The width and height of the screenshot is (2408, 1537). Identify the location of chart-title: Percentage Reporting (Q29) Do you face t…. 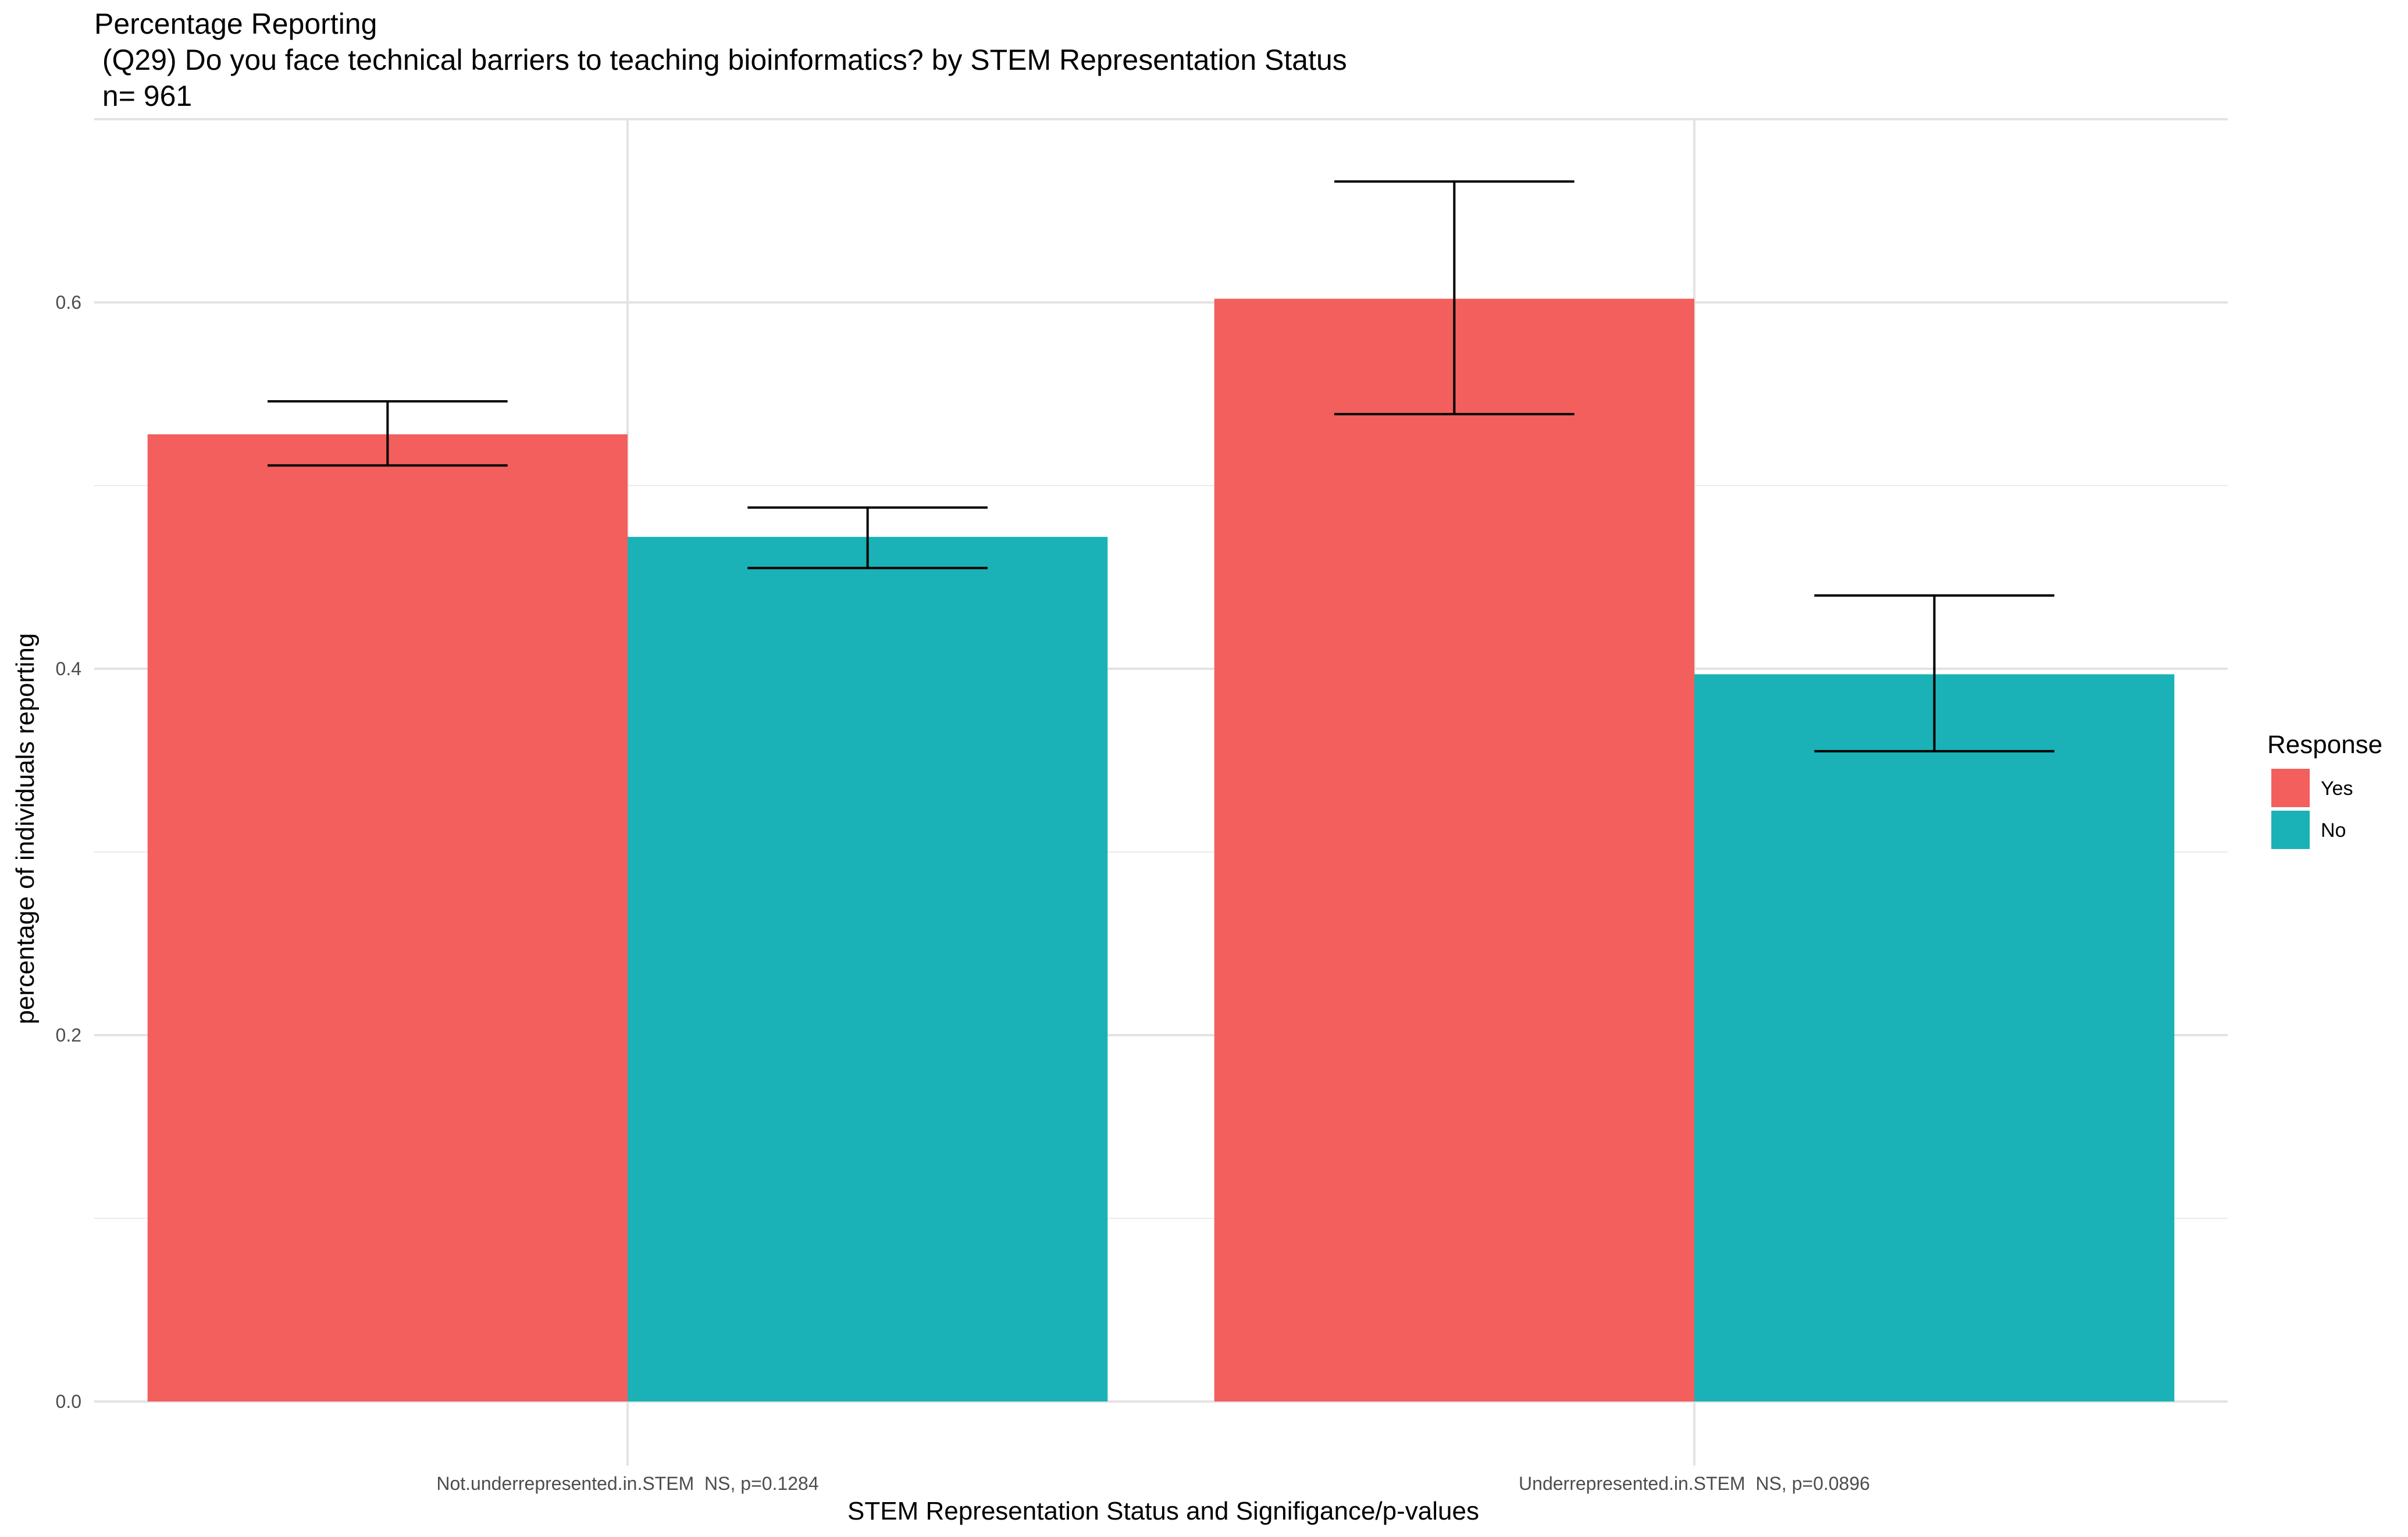
(720, 60).